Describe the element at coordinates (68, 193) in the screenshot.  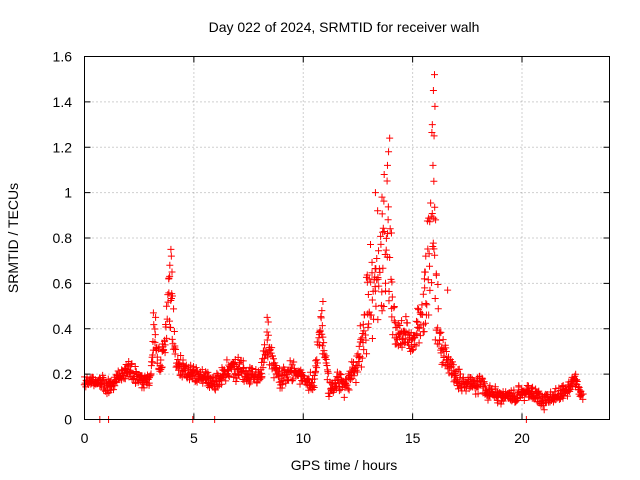
I see `y-tick-label: 1` at that location.